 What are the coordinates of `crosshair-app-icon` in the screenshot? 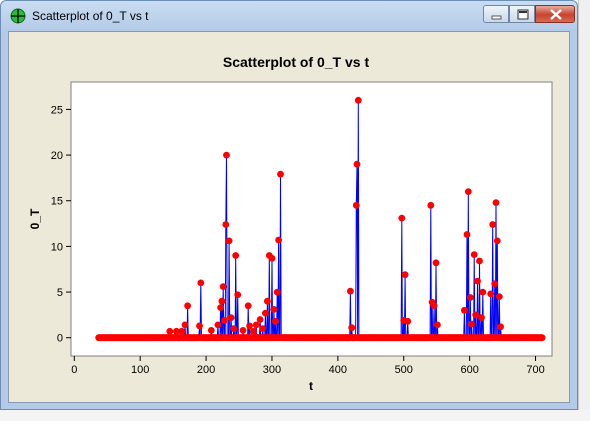 It's located at (18, 16).